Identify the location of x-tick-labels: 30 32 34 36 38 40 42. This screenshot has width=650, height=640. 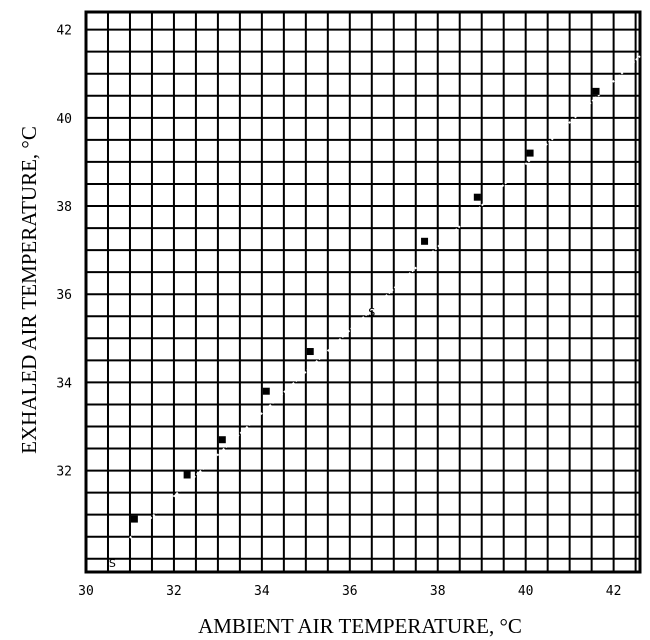
(349, 591).